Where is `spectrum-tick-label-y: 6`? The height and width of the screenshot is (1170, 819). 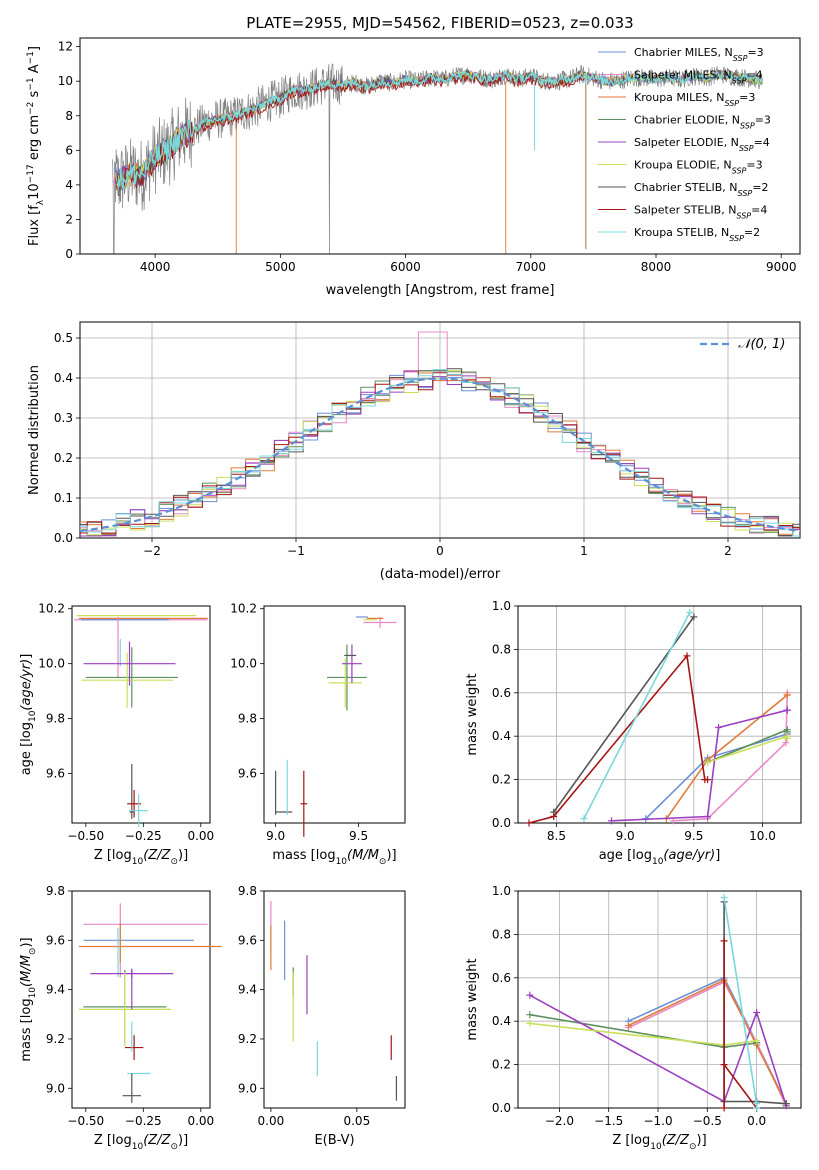 spectrum-tick-label-y: 6 is located at coordinates (69, 150).